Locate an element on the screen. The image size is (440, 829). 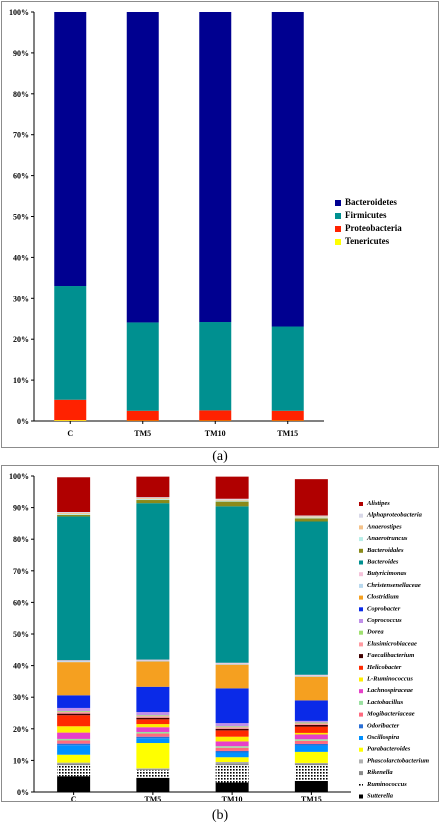
bar-segment-parabacteroides-tm5 is located at coordinates (153, 756).